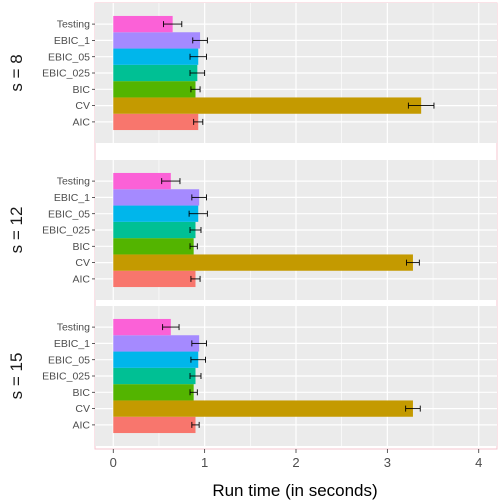 This screenshot has width=500, height=500. What do you see at coordinates (387, 462) in the screenshot?
I see `x-tick-label: 3` at bounding box center [387, 462].